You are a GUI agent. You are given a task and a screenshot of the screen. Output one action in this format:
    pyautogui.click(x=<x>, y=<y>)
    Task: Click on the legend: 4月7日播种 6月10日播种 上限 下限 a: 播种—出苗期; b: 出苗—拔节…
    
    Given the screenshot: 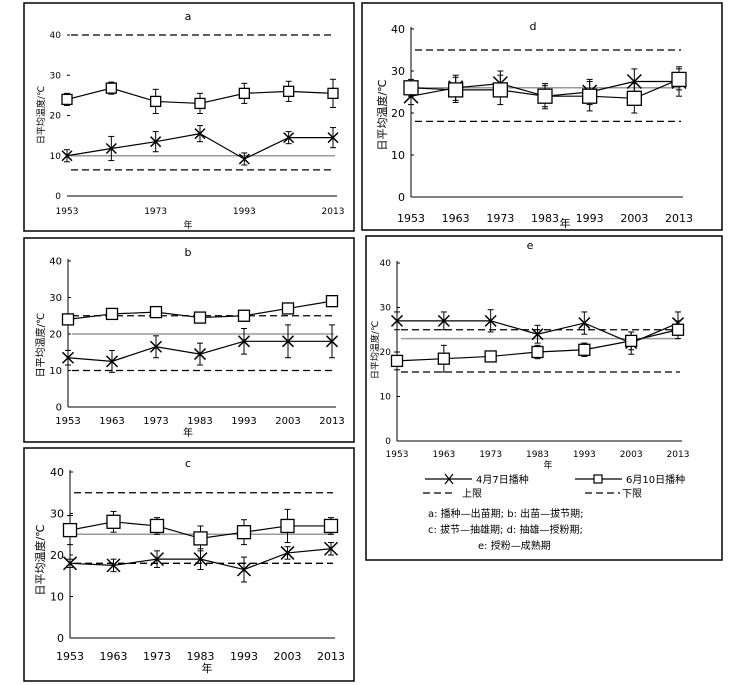 What is the action you would take?
    pyautogui.click(x=554, y=512)
    